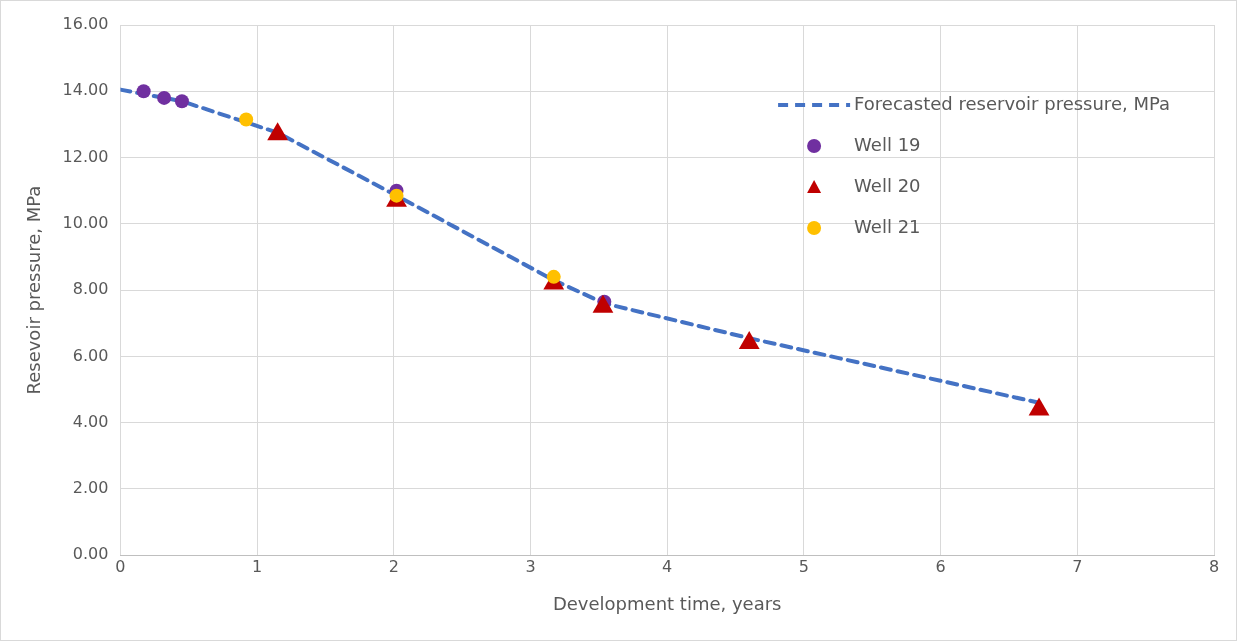 The height and width of the screenshot is (641, 1237). I want to click on y-tick-label: 2.00, so click(90, 488).